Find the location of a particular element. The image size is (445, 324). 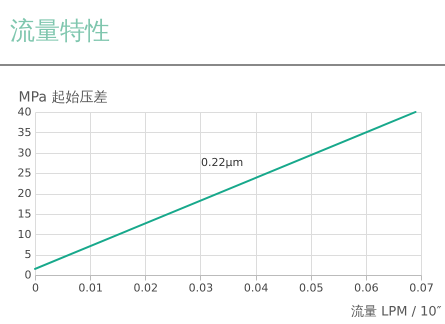

chart-title: 流量特性 is located at coordinates (60, 31).